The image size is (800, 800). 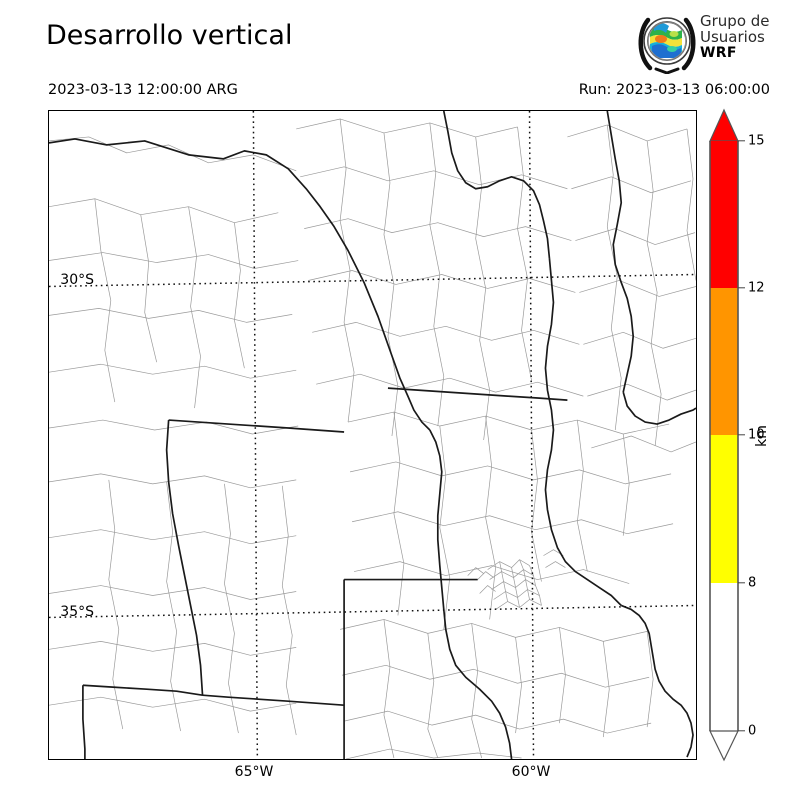 What do you see at coordinates (531, 772) in the screenshot?
I see `xtick-label-60W: 60°W` at bounding box center [531, 772].